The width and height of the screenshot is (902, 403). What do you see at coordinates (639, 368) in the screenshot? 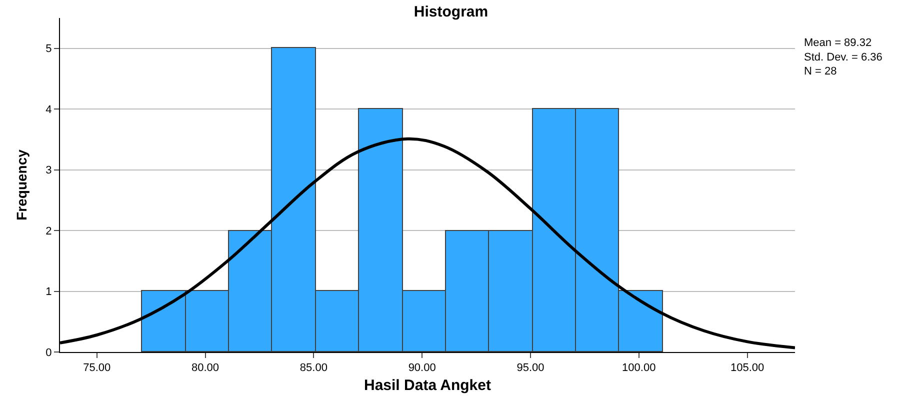
I see `x-tick-label: 100.00` at bounding box center [639, 368].